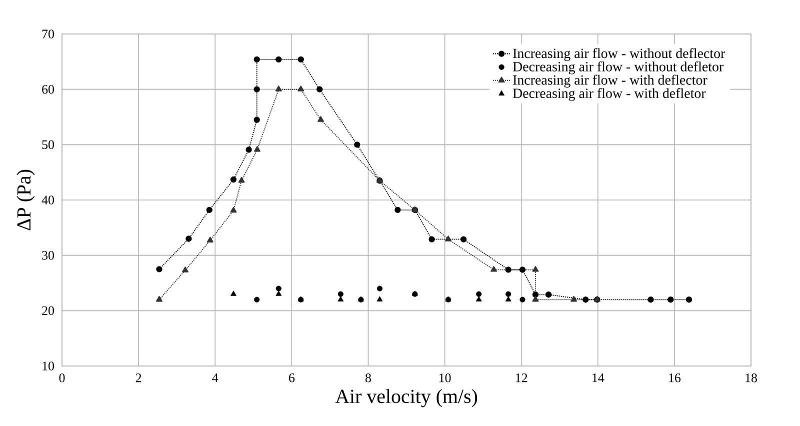  Describe the element at coordinates (25, 200) in the screenshot. I see `y-axis-title: ΔP (Pa)` at that location.